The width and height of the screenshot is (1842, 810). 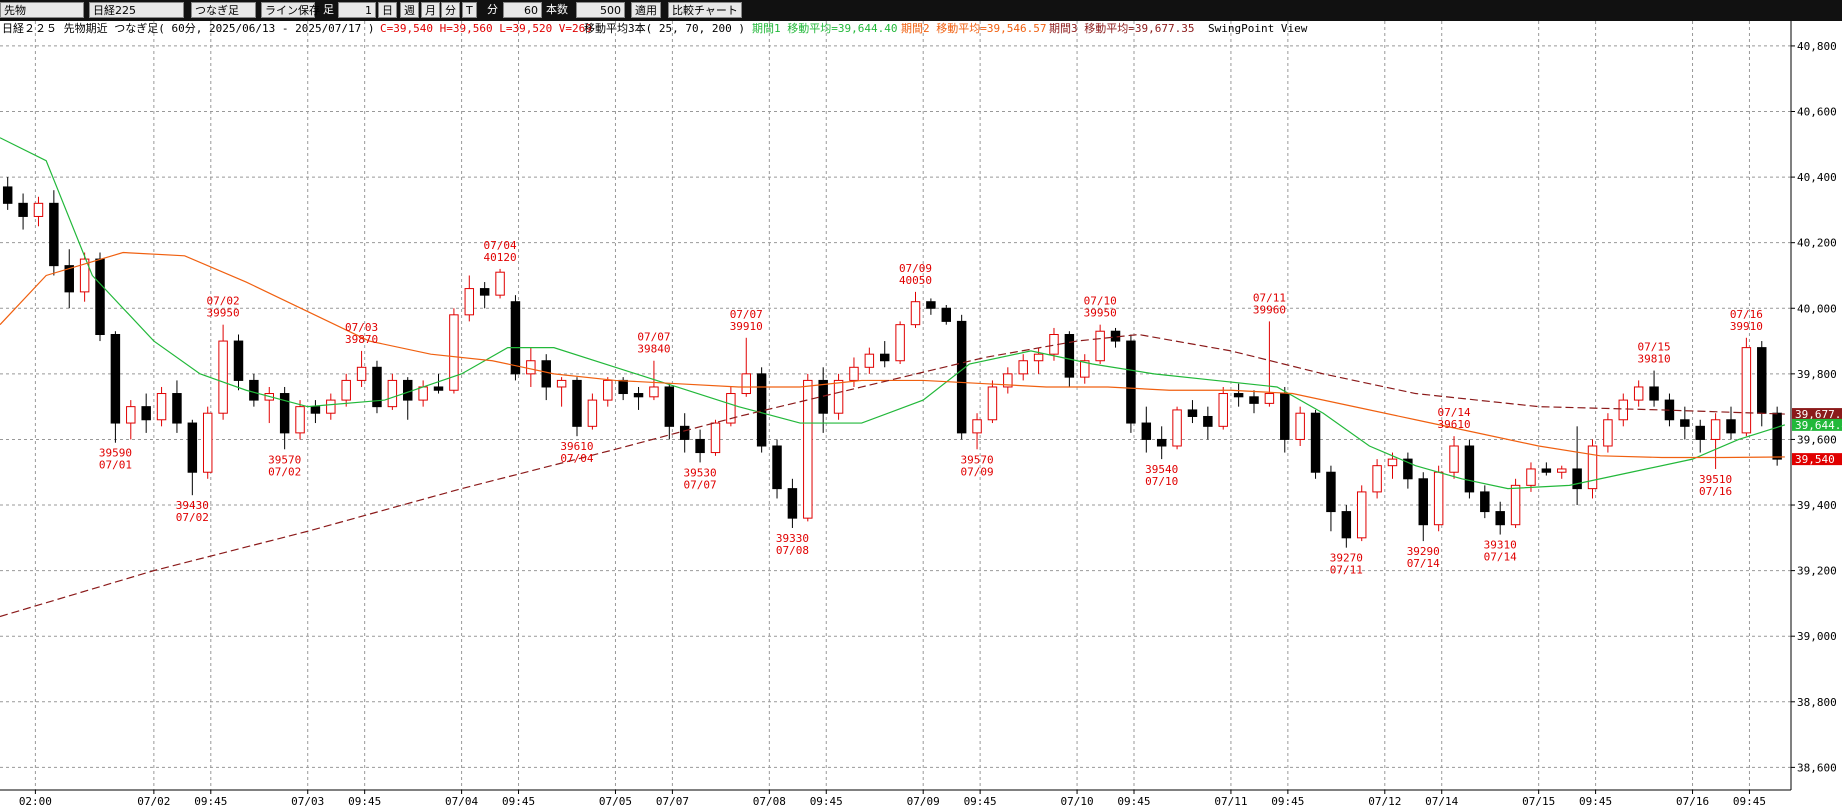 What do you see at coordinates (290, 10) in the screenshot?
I see `save-button: ライン保存` at bounding box center [290, 10].